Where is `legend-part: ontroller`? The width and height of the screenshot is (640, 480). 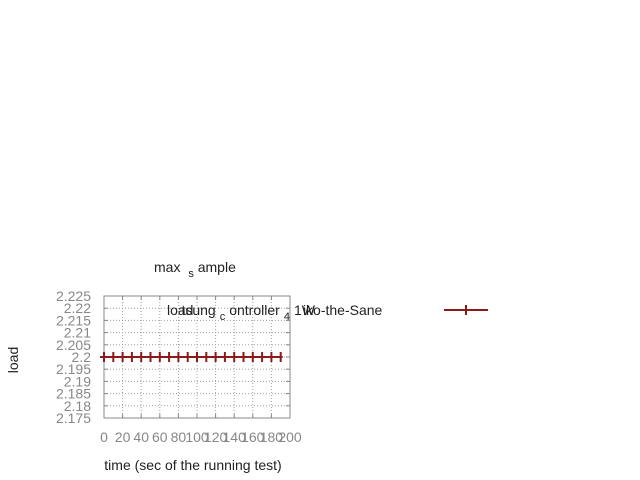 legend-part: ontroller is located at coordinates (254, 310).